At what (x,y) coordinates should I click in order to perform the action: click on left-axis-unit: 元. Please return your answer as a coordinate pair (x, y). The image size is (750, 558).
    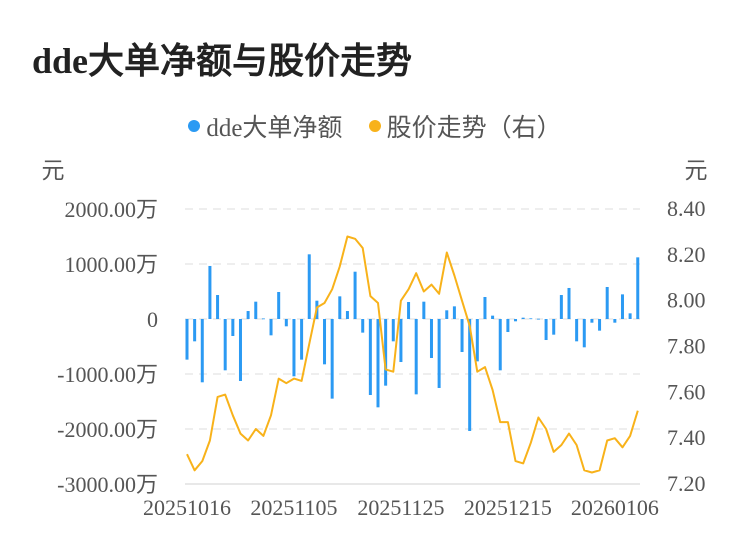
    Looking at the image, I should click on (53, 170).